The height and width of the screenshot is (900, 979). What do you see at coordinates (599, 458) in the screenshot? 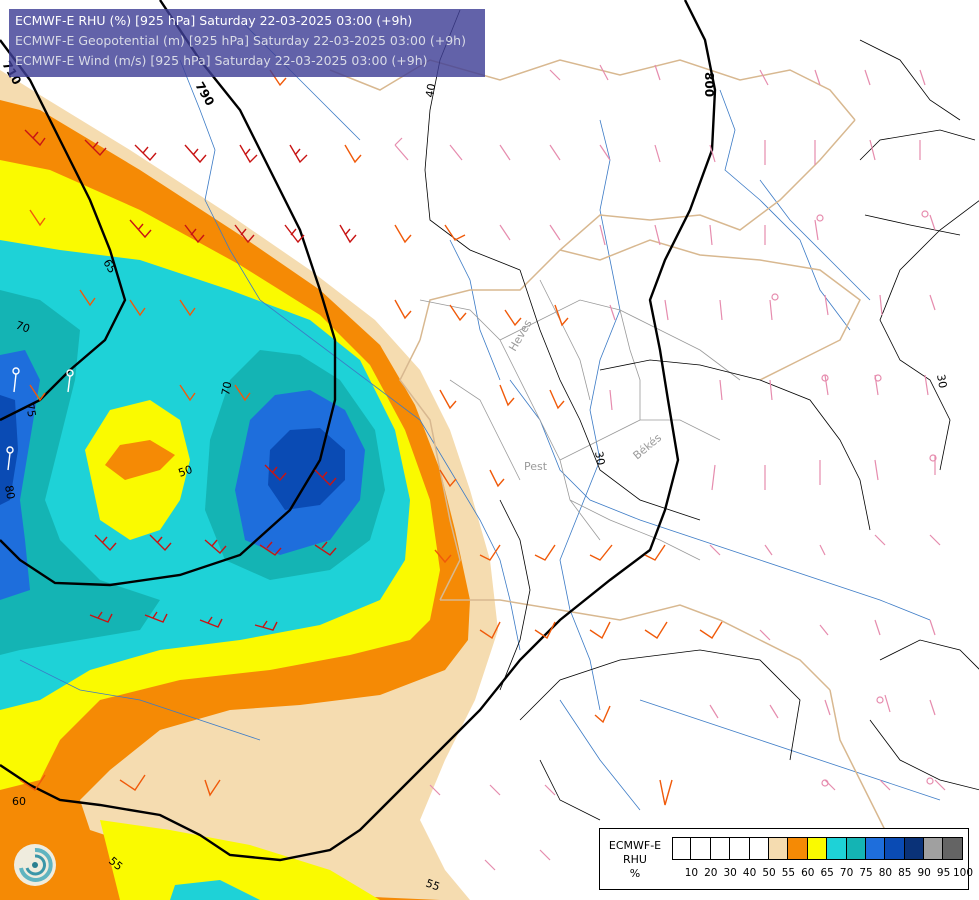
I see `rhu-label: 30` at bounding box center [599, 458].